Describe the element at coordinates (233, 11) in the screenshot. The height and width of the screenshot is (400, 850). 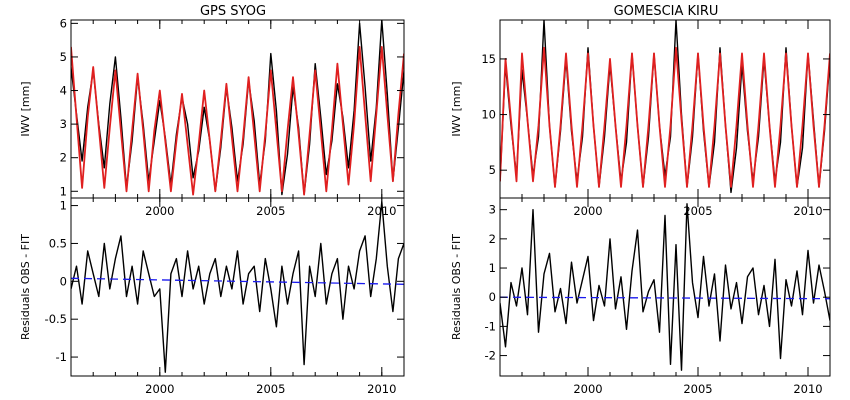
I see `chart-title-gps-syog: GPS SYOG` at that location.